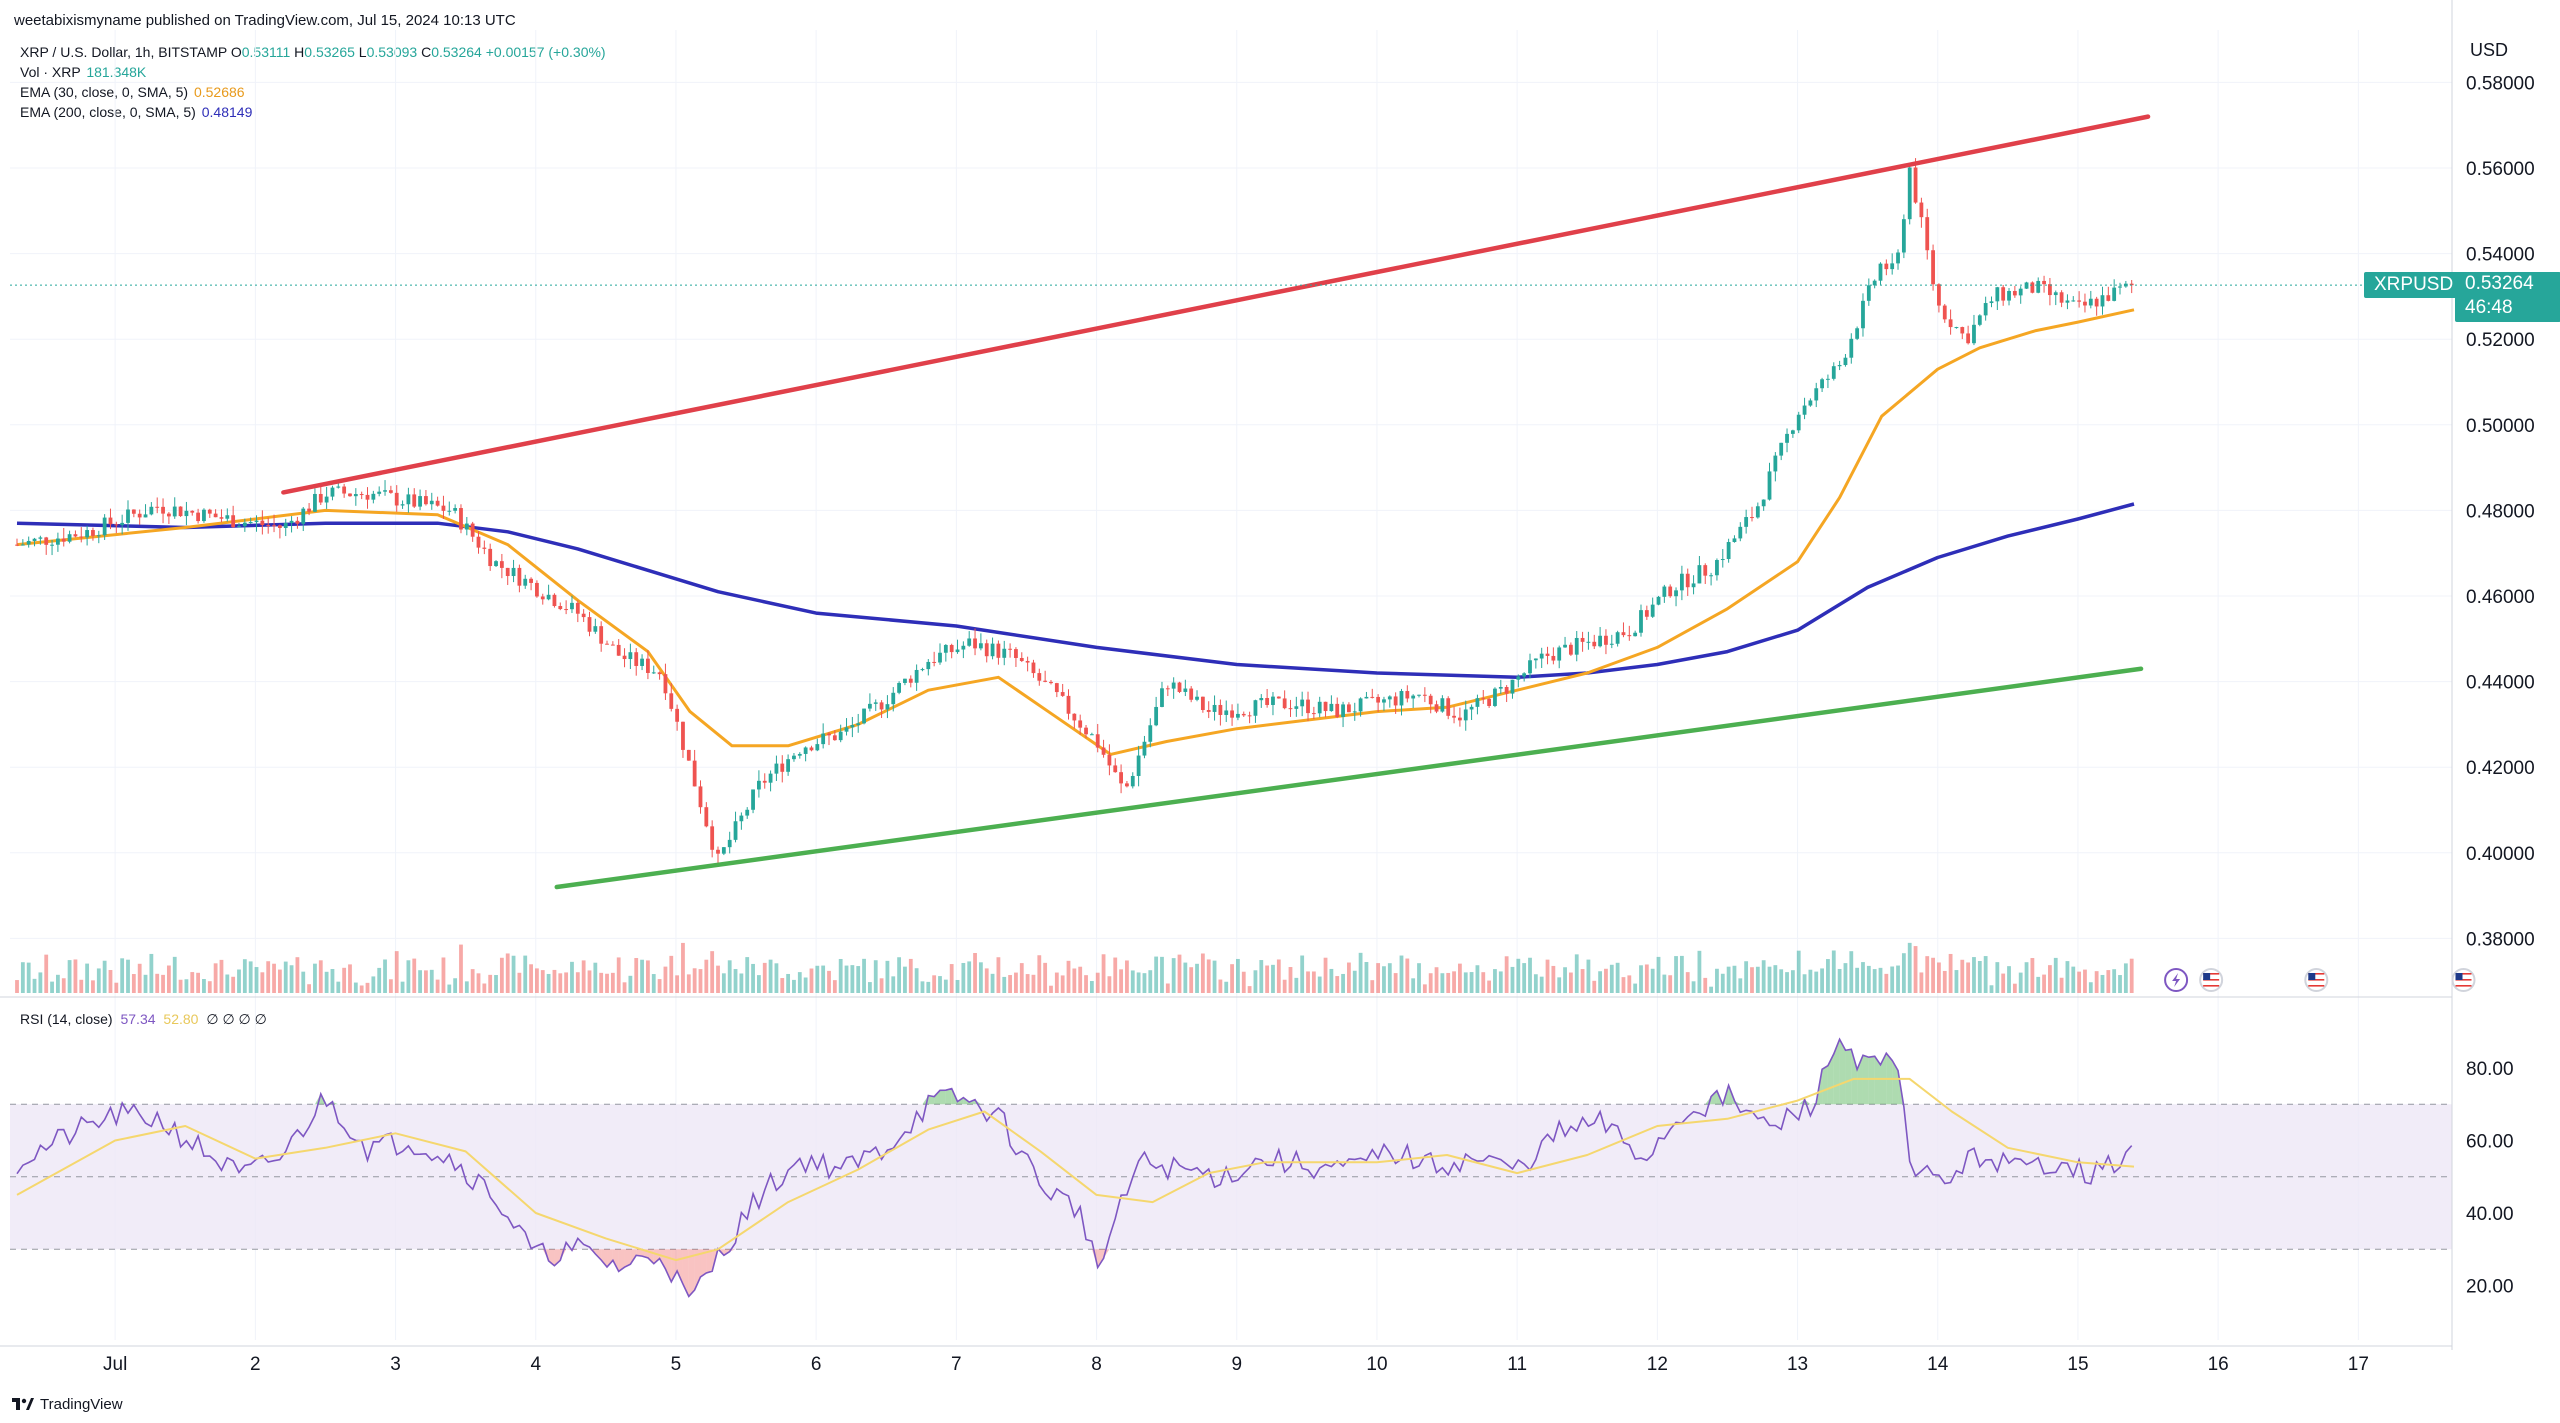 This screenshot has width=2560, height=1423. What do you see at coordinates (81, 1404) in the screenshot?
I see `footer-brand: TradingView` at bounding box center [81, 1404].